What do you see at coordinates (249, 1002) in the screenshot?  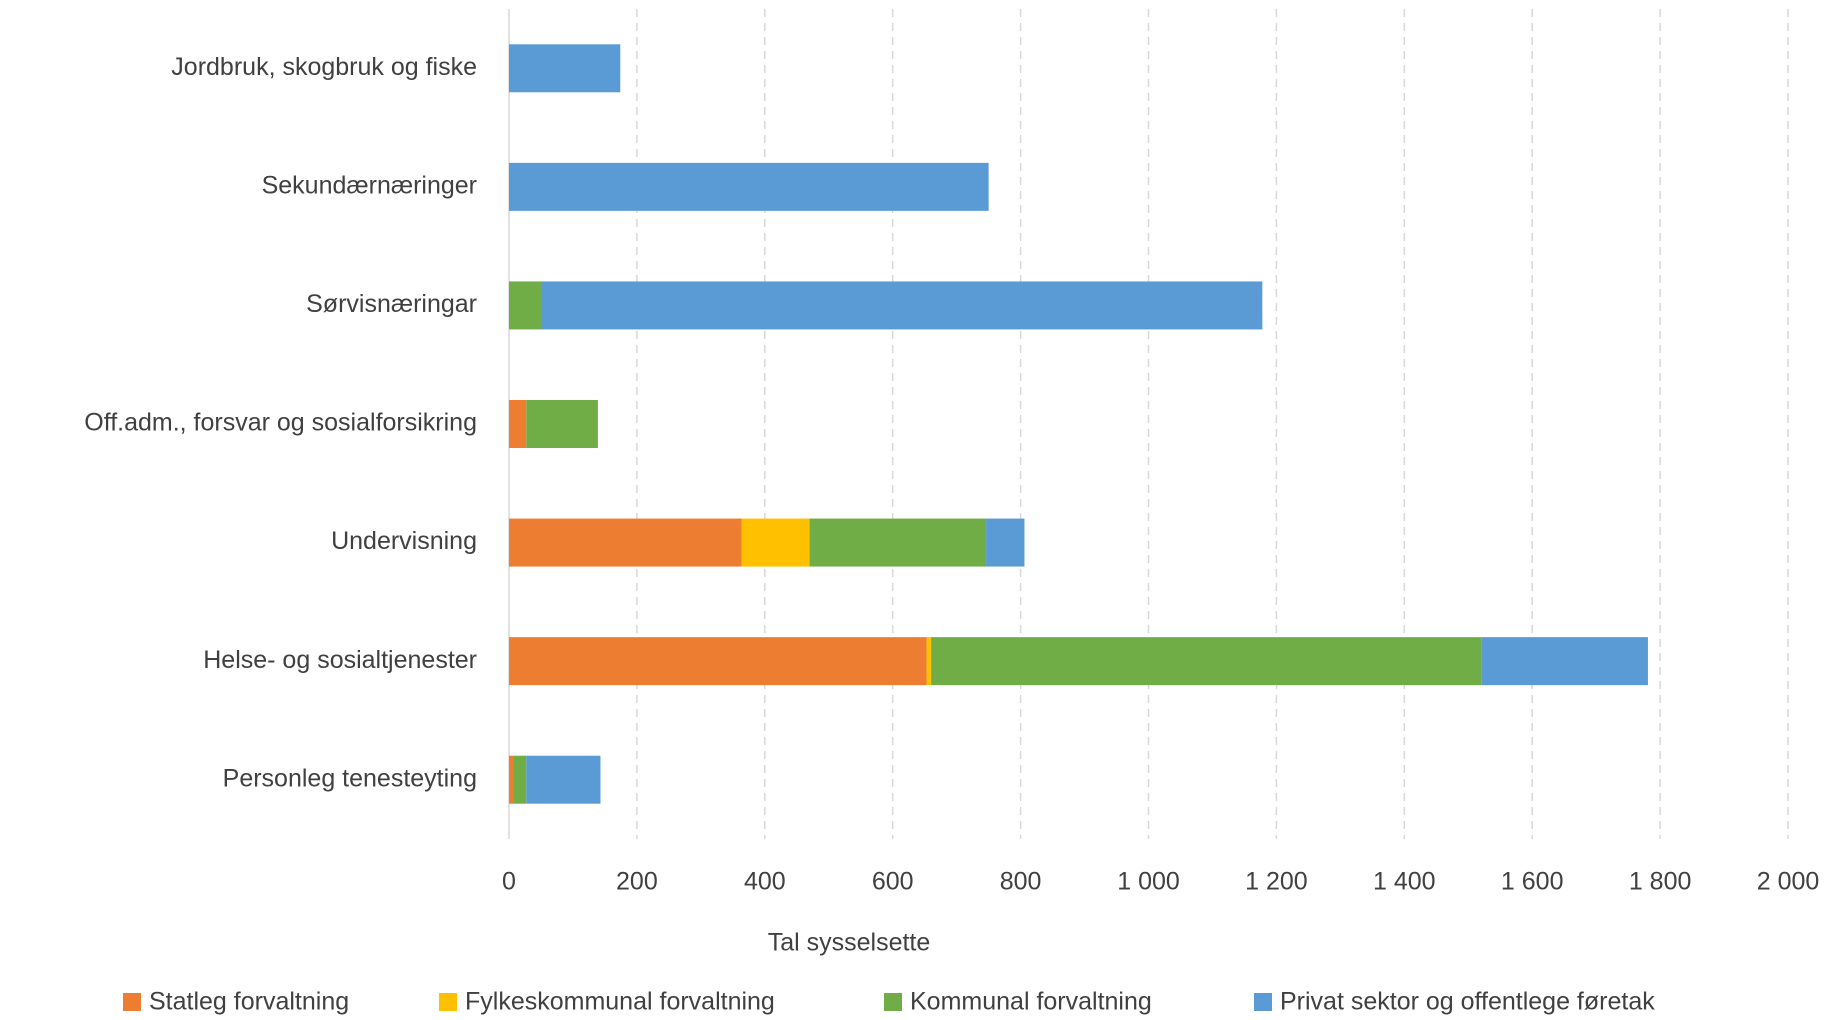 I see `legend-label: Statleg forvaltning` at bounding box center [249, 1002].